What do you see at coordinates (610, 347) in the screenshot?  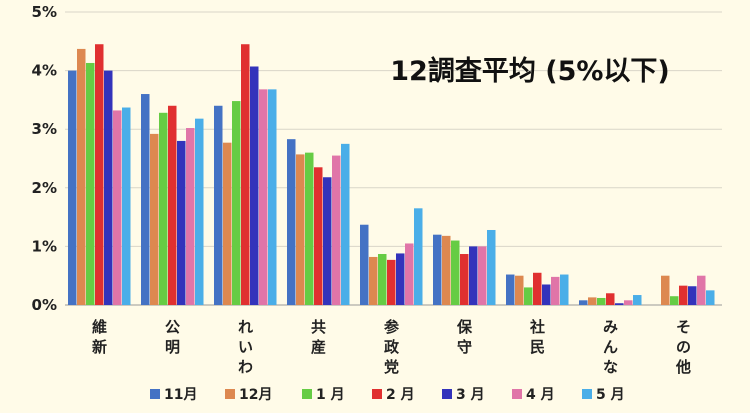 I see `x-category-label: みんな` at bounding box center [610, 347].